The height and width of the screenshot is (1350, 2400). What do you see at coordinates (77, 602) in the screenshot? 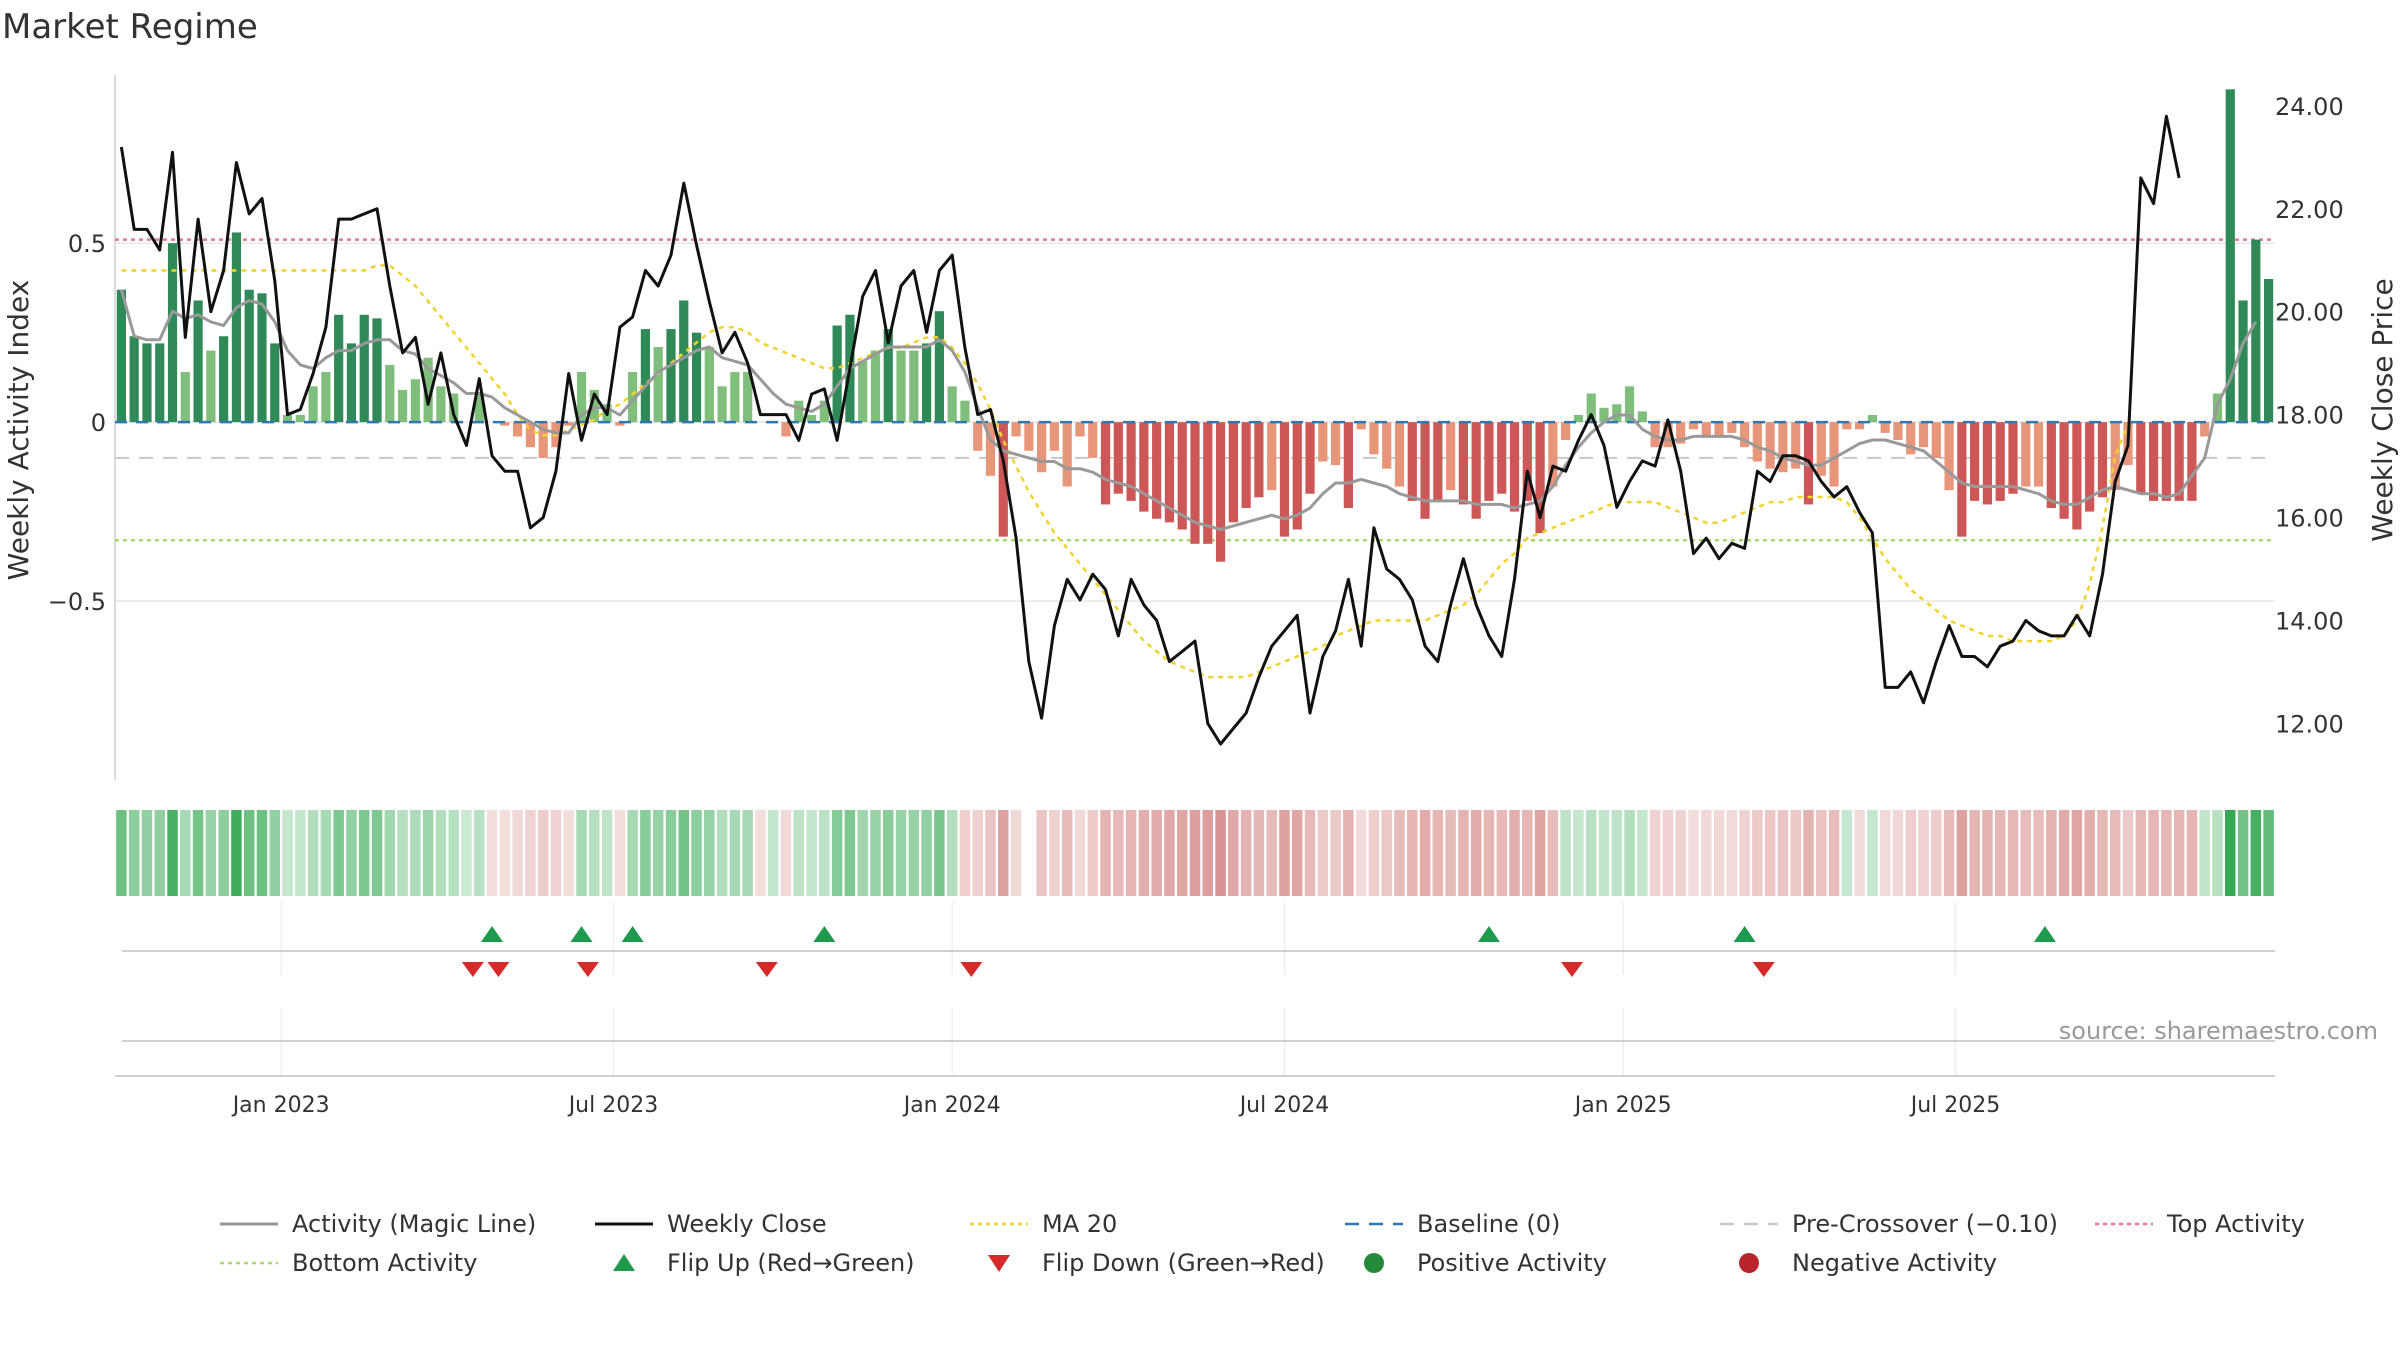
I see `left-tick-label: −0.5` at bounding box center [77, 602].